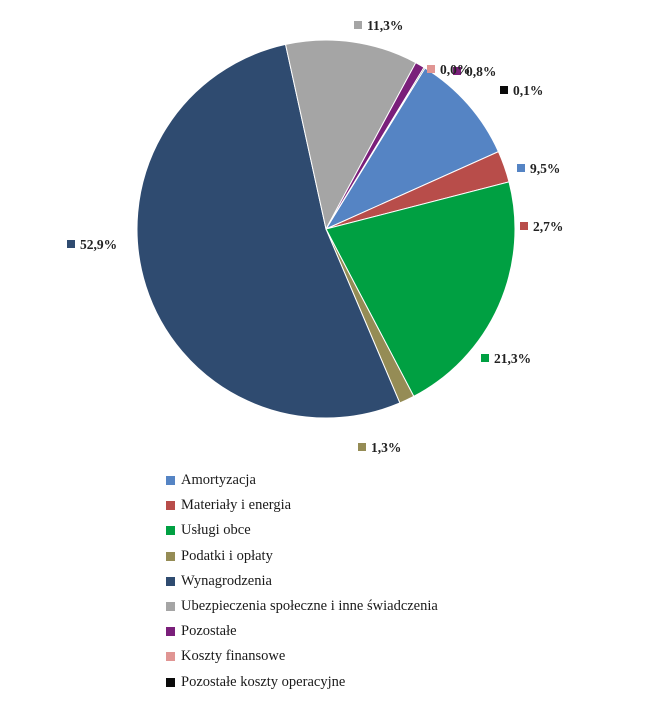 This screenshot has width=646, height=713. I want to click on legend-label: Koszty finansowe, so click(233, 656).